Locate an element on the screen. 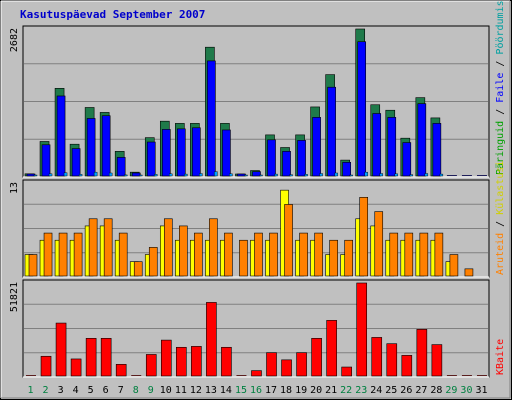  x-label-day-19: 19 is located at coordinates (301, 390).